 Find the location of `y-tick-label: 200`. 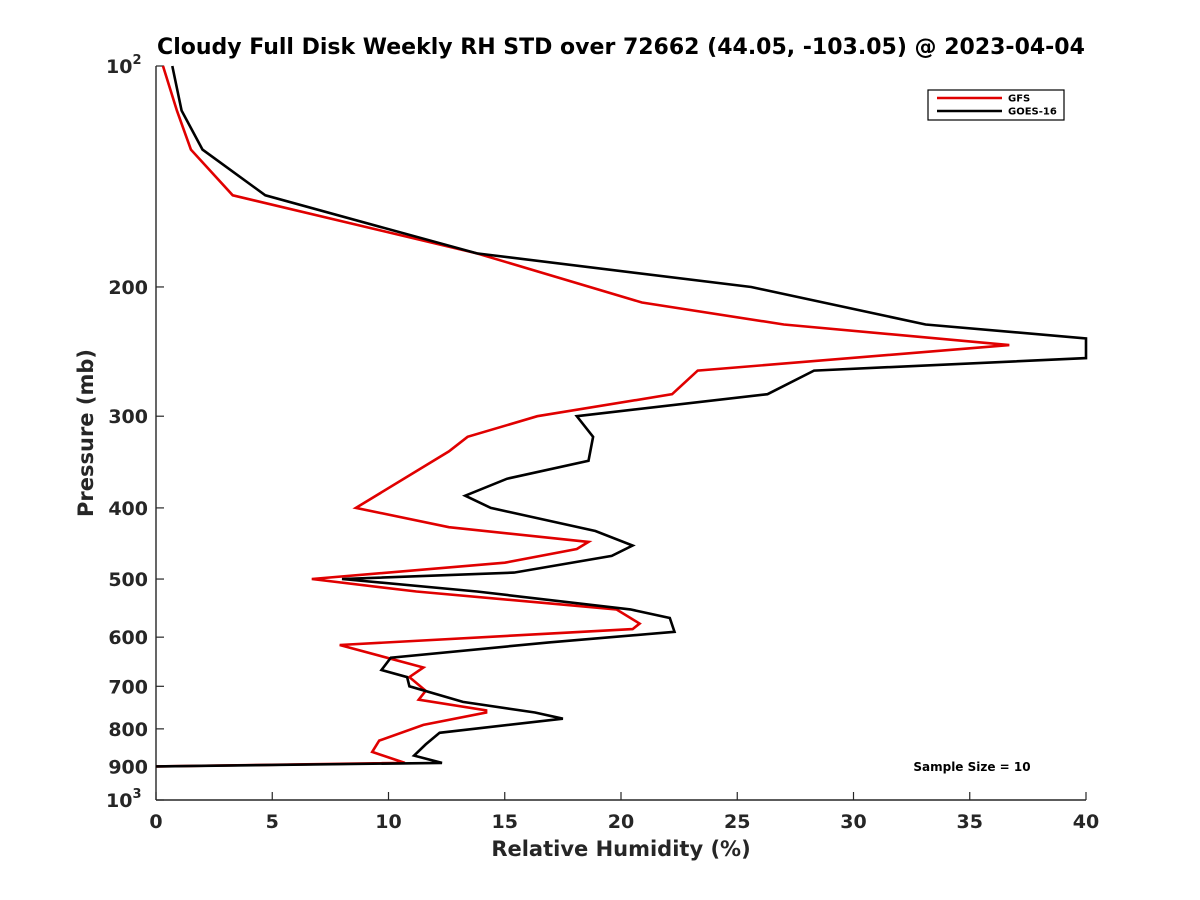

y-tick-label: 200 is located at coordinates (128, 288).